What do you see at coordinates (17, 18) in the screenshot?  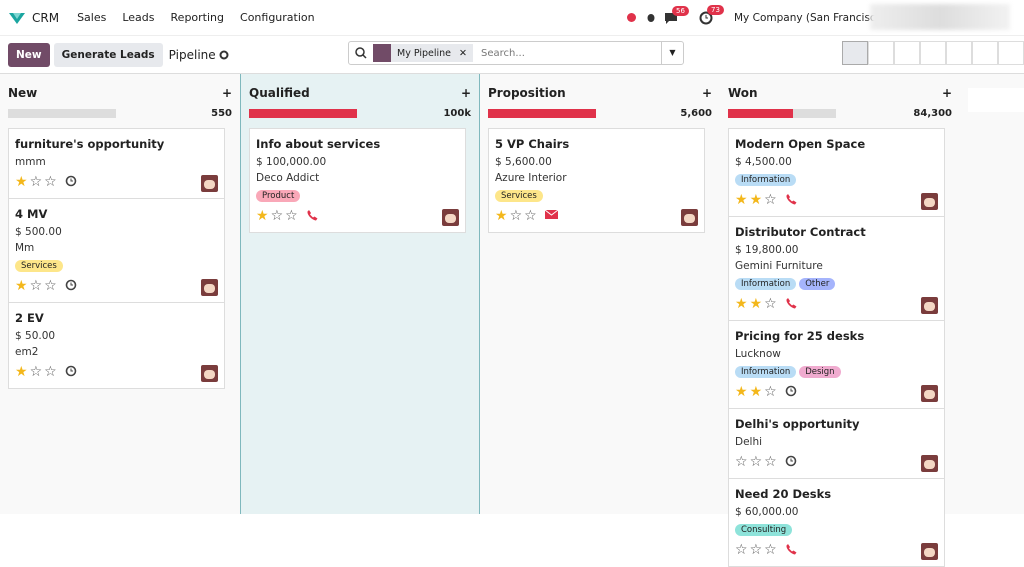 I see `app-logo` at bounding box center [17, 18].